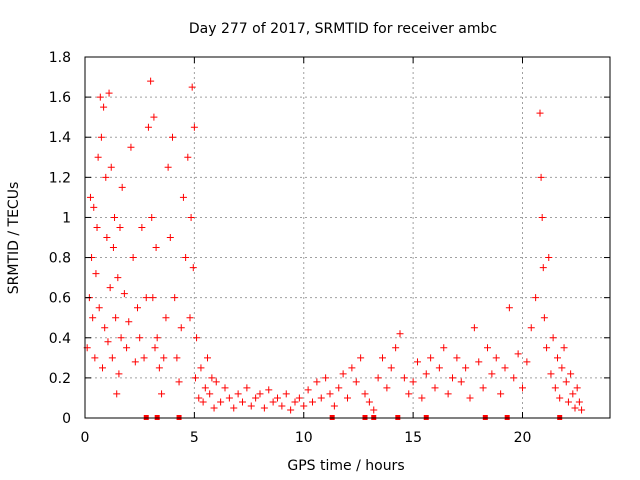  Describe the element at coordinates (60, 138) in the screenshot. I see `y-tick-label: 1.4` at that location.